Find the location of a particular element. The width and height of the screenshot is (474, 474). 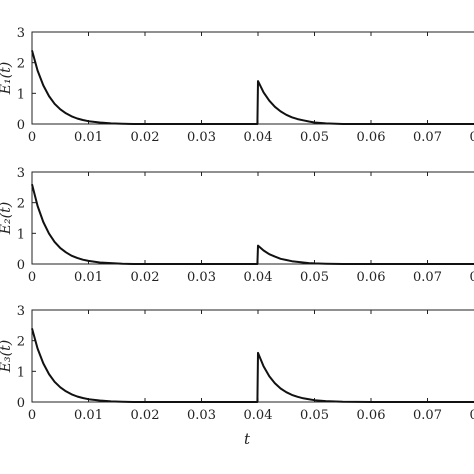

y-axis-label: E₃(t) is located at coordinates (7, 356).